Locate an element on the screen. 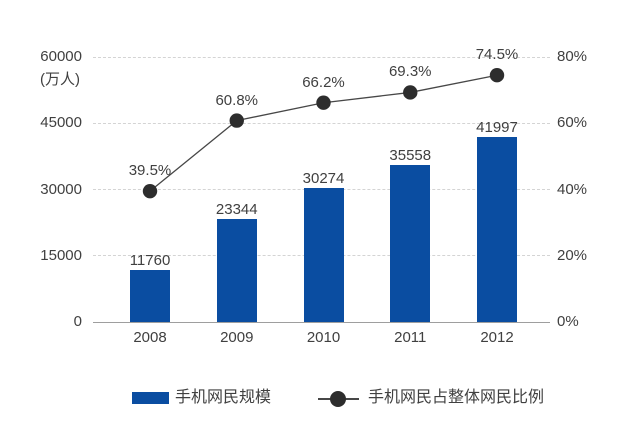 This screenshot has width=621, height=424. bar-value-label: 35558 is located at coordinates (410, 155).